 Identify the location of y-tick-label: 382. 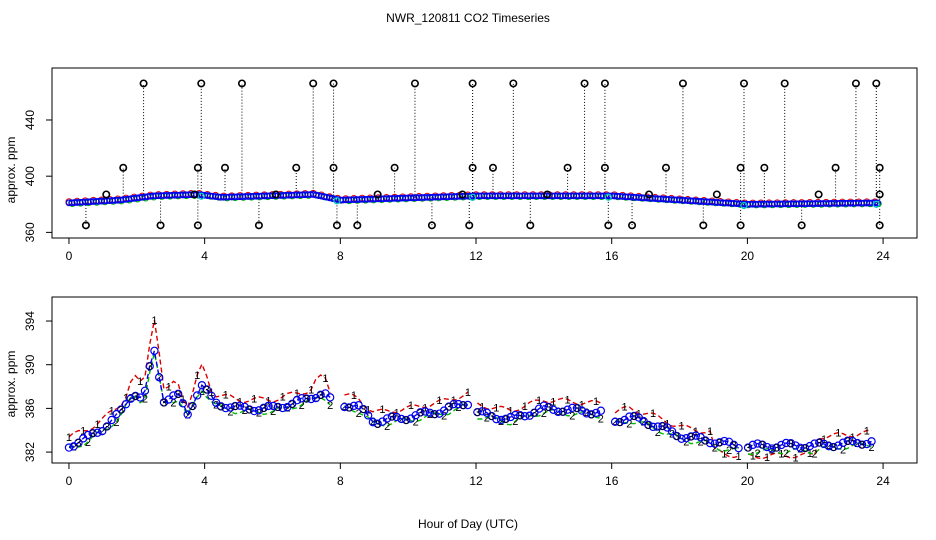
(30, 452).